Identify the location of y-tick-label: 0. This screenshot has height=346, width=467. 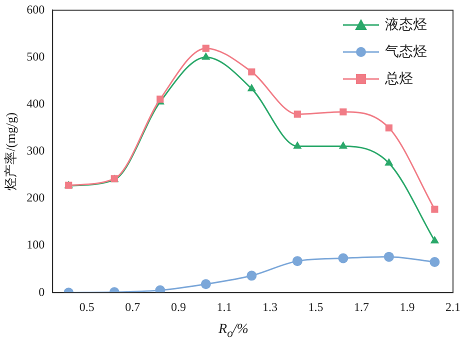
(41, 291).